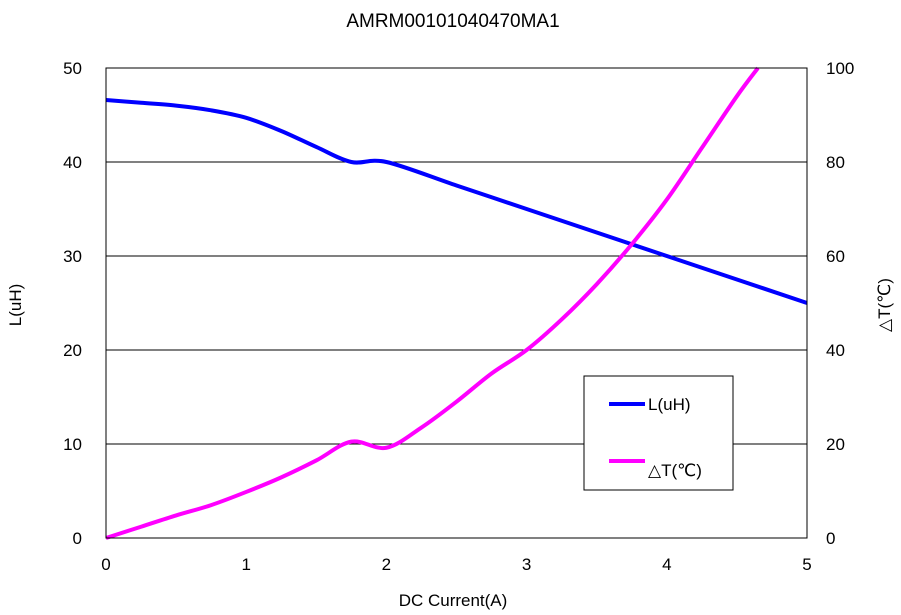 This screenshot has width=901, height=615. I want to click on legend: L(uH) △T(℃), so click(658, 433).